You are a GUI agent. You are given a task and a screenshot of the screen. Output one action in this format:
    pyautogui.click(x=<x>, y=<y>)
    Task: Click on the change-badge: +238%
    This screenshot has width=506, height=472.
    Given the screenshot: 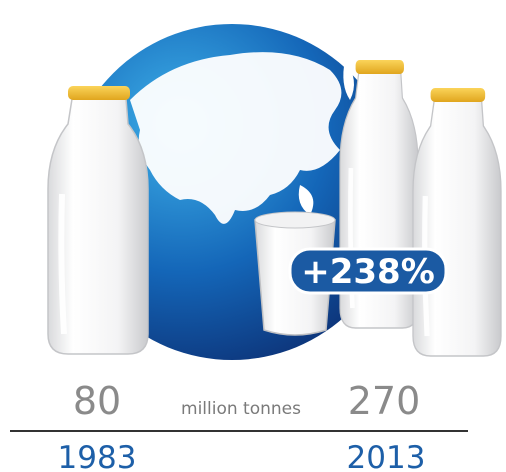 What is the action you would take?
    pyautogui.click(x=368, y=271)
    